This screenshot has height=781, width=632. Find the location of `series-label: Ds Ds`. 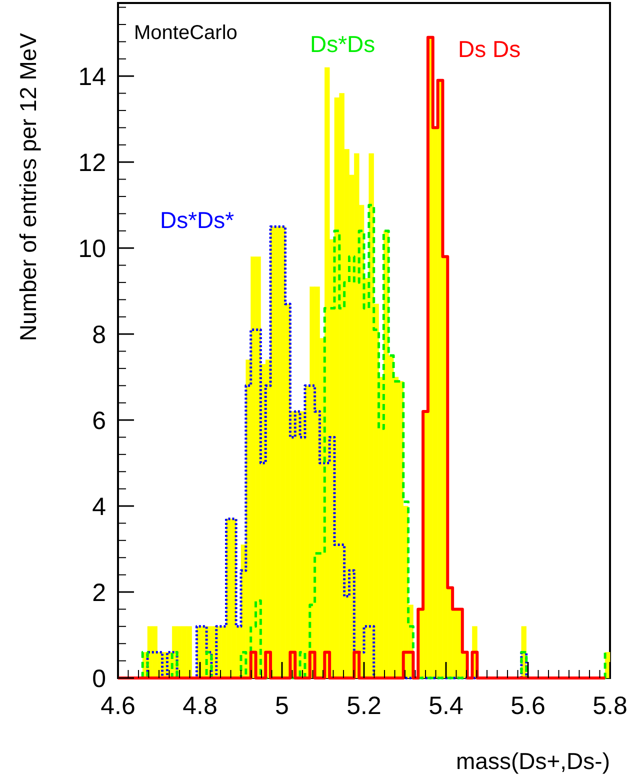

series-label: Ds Ds is located at coordinates (489, 49).